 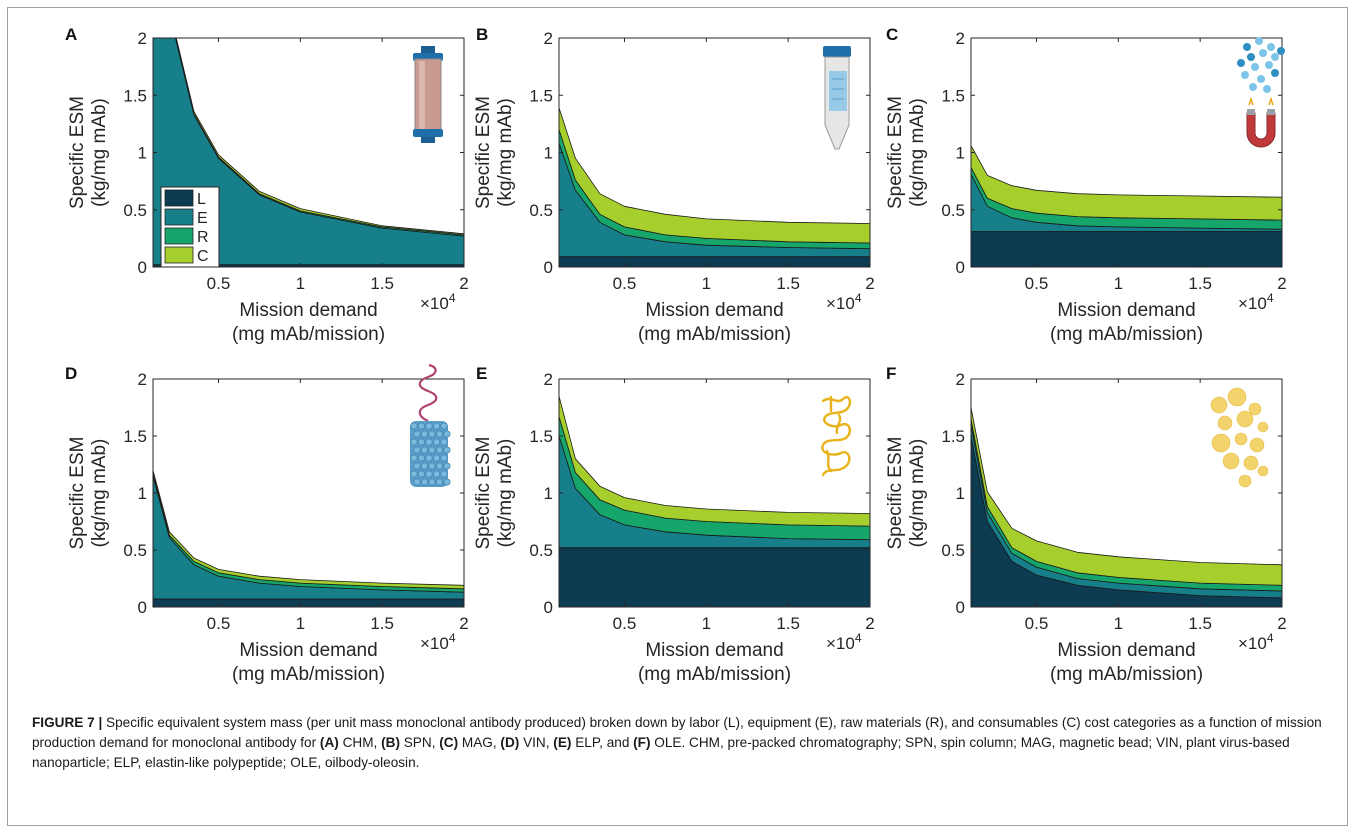 I want to click on rna-coil, so click(x=428, y=393).